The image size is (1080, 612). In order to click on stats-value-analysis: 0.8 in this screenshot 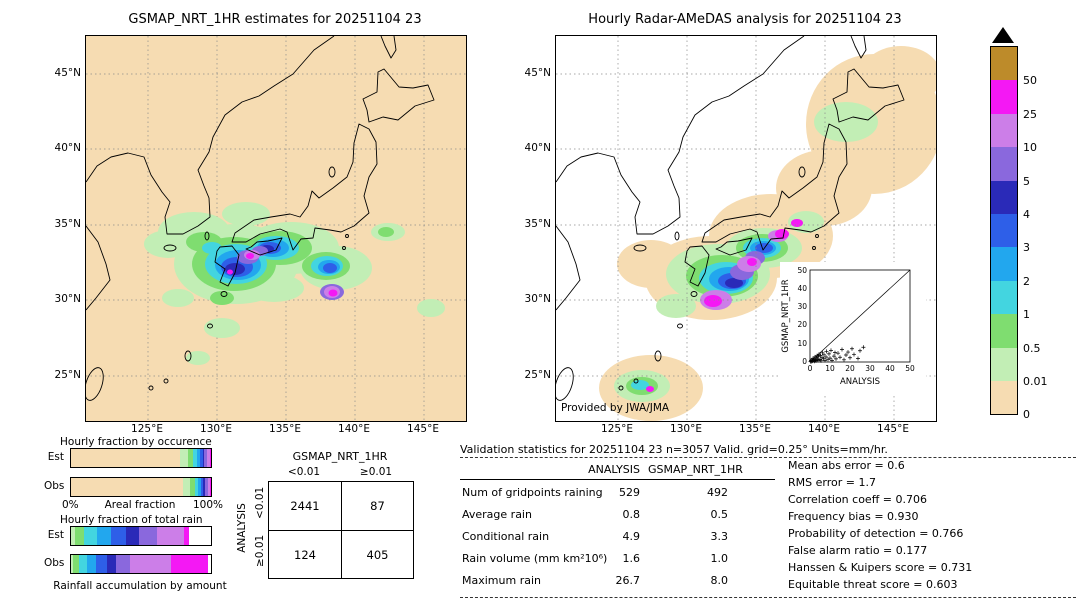, I will do `click(631, 514)`.